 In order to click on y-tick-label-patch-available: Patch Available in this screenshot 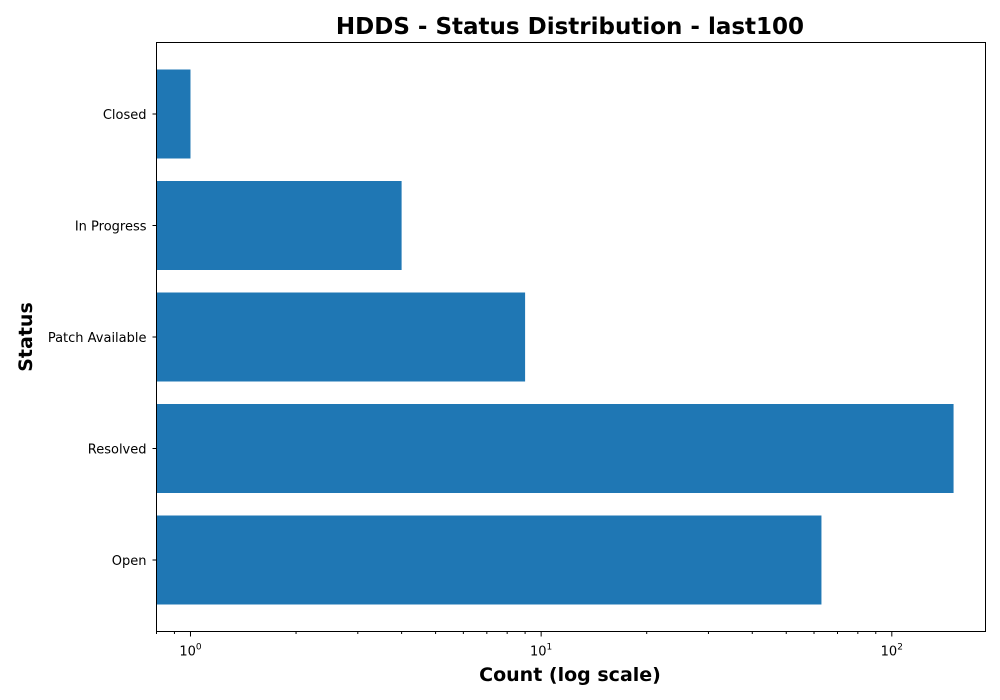, I will do `click(97, 338)`.